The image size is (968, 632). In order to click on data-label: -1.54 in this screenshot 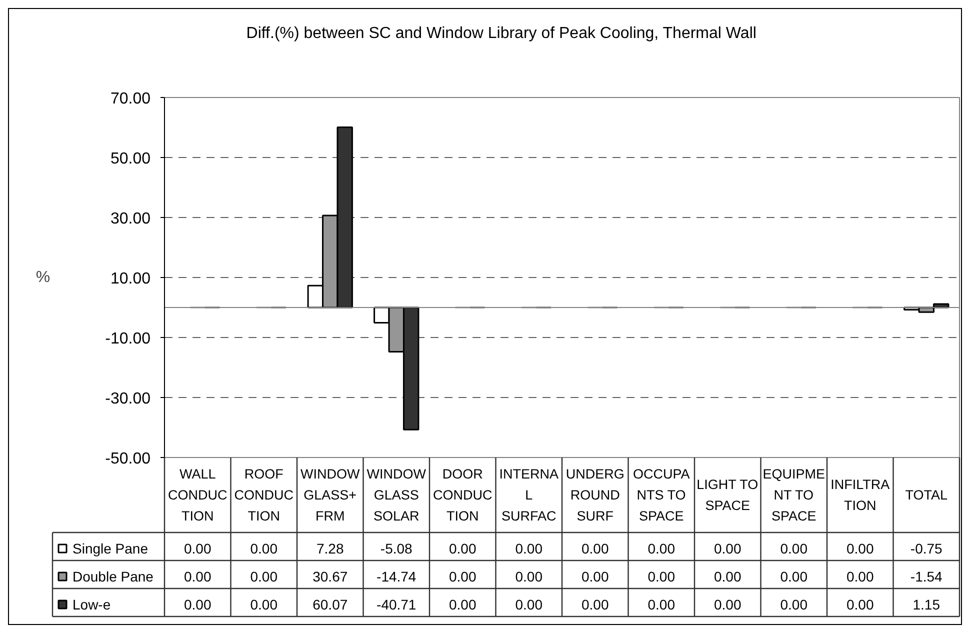, I will do `click(926, 576)`.